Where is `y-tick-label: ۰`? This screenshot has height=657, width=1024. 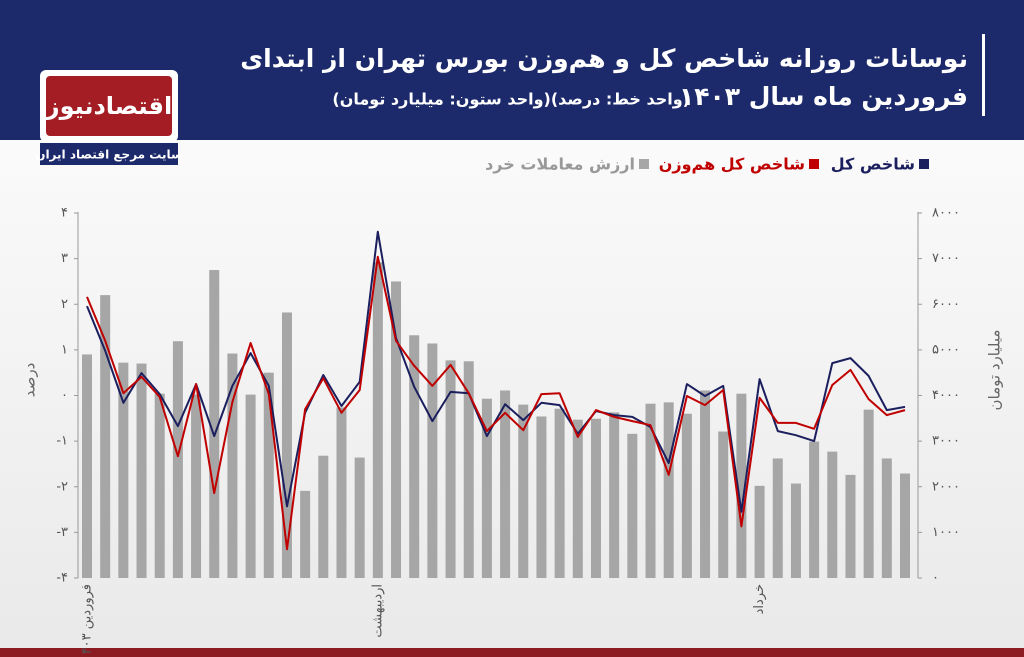
y-tick-label: ۰ is located at coordinates (64, 395).